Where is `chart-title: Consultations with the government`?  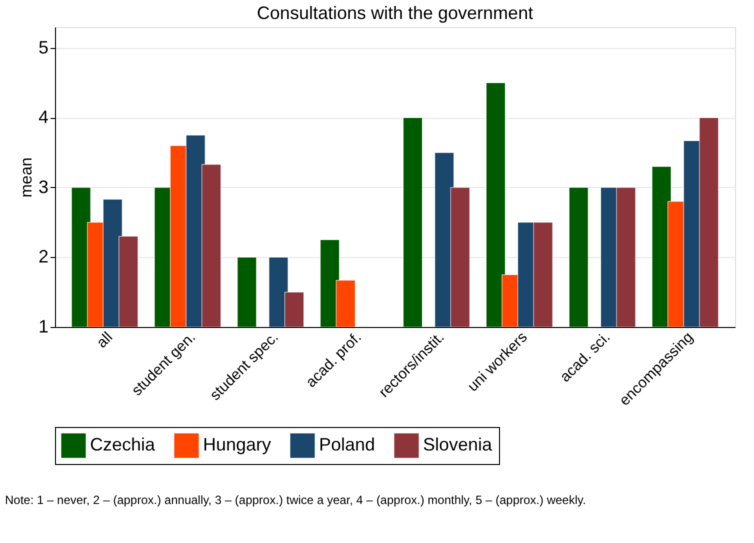 chart-title: Consultations with the government is located at coordinates (395, 13).